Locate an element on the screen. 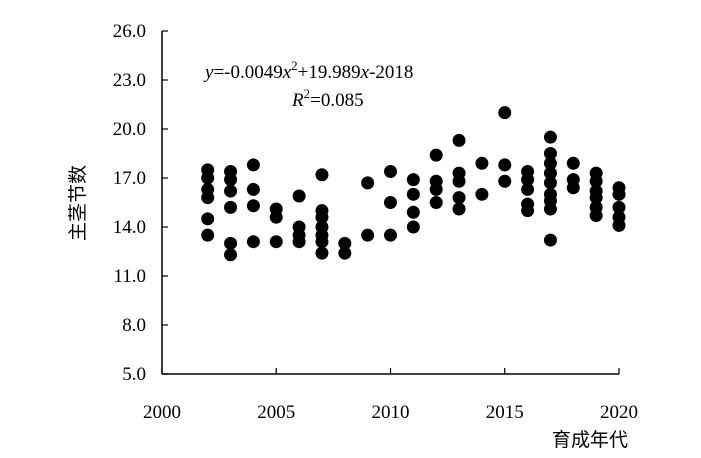 The image size is (701, 458). x-tick-label: 2020 is located at coordinates (619, 412).